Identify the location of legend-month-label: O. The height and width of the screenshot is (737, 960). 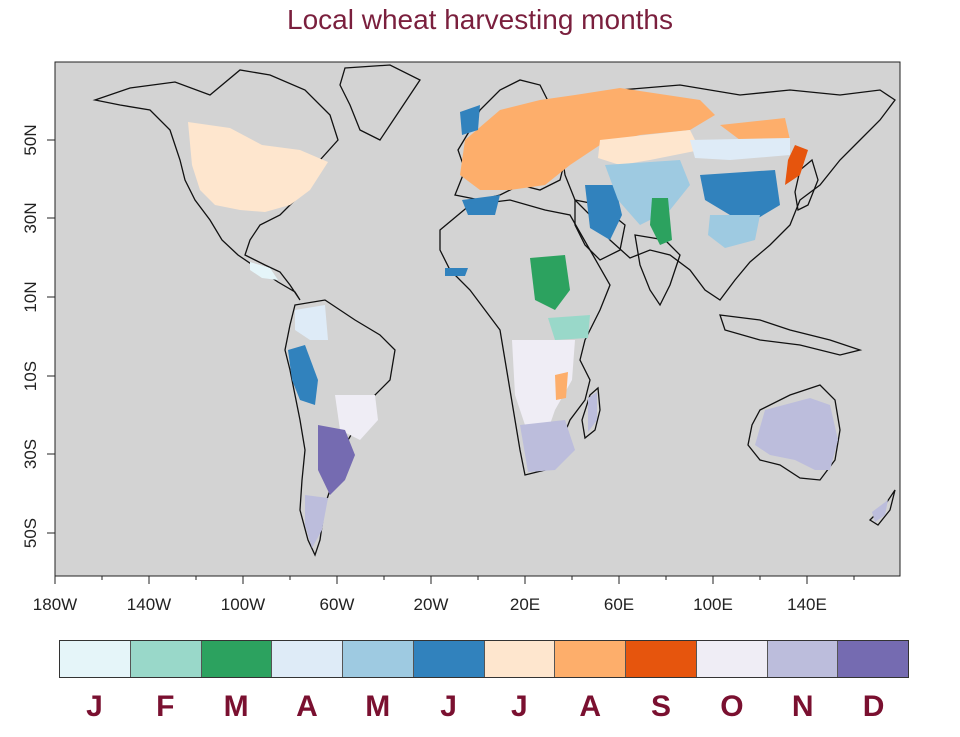
(732, 706).